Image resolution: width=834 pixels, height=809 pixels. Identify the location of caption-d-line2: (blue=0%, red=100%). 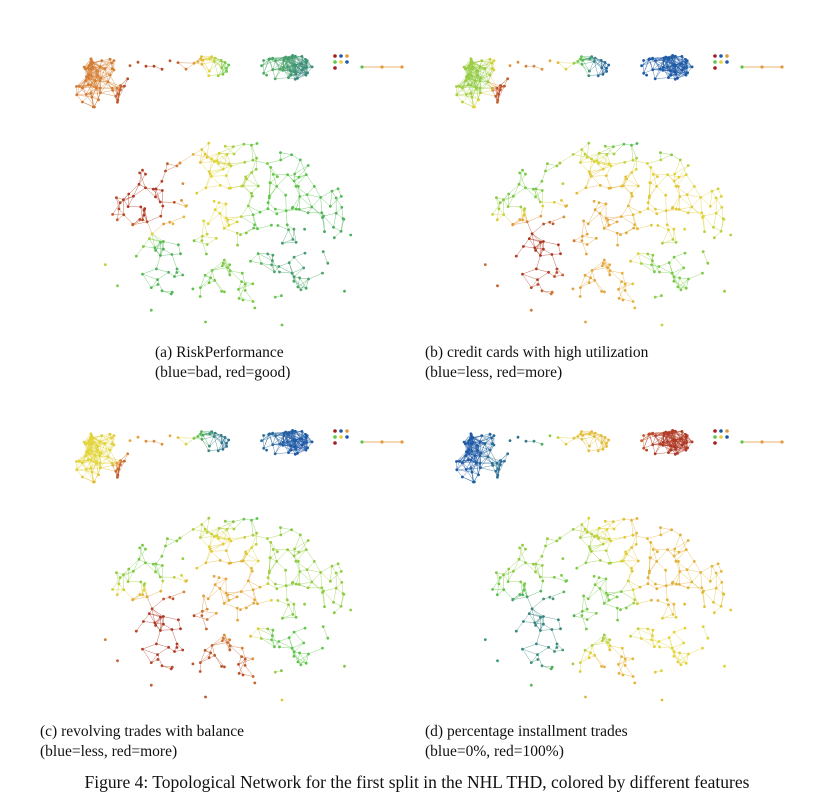
(494, 751).